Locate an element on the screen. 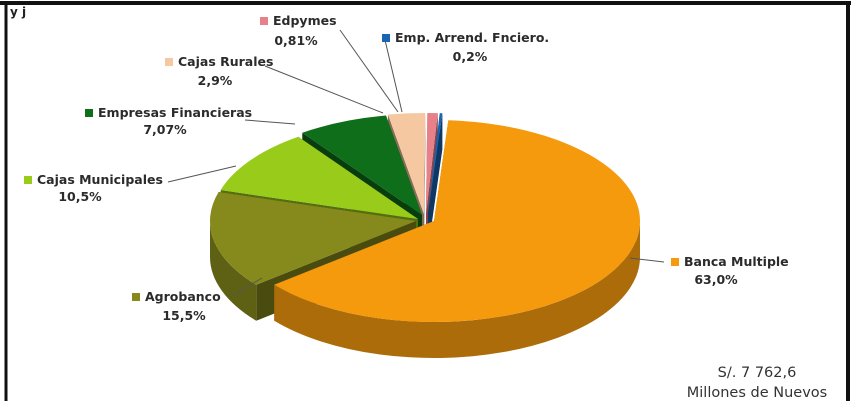  total-amount: S/. 7 762,6 is located at coordinates (757, 373).